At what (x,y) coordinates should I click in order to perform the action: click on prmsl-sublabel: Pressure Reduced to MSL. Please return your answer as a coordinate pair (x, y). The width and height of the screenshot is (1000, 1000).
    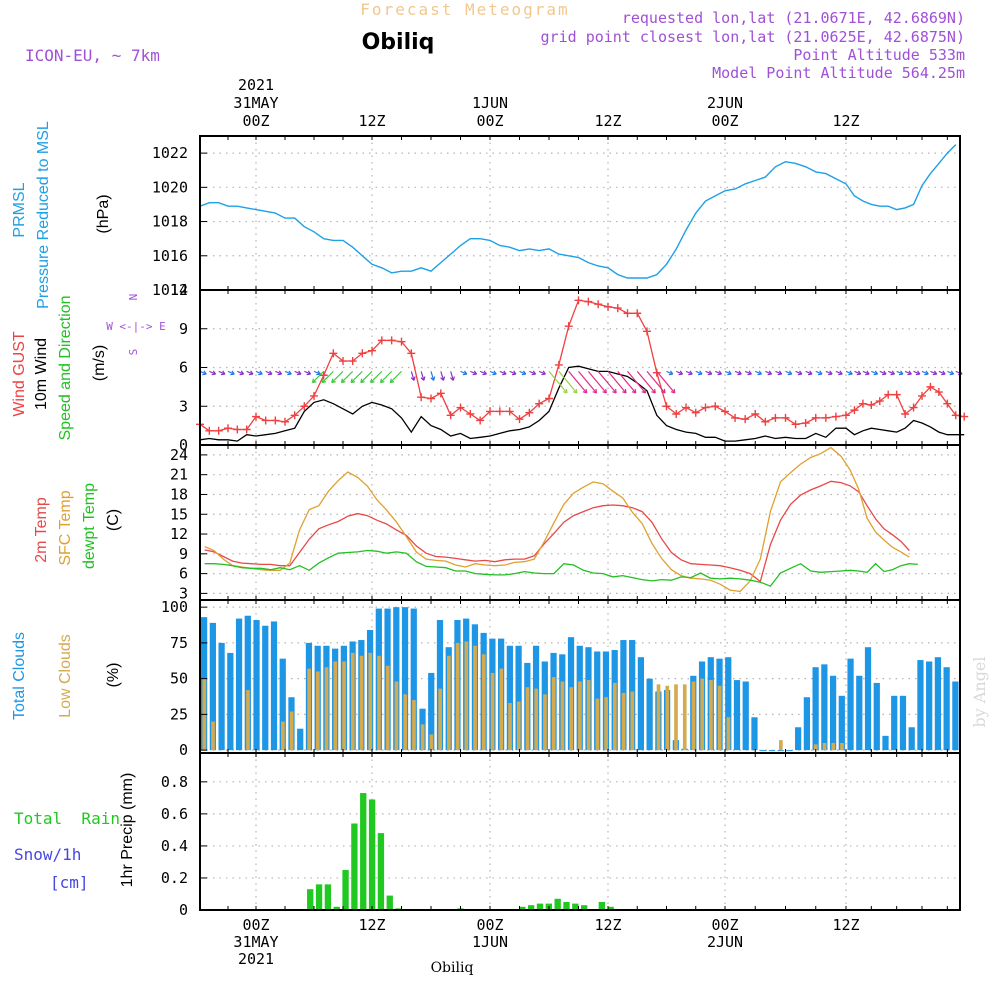
    Looking at the image, I should click on (43, 215).